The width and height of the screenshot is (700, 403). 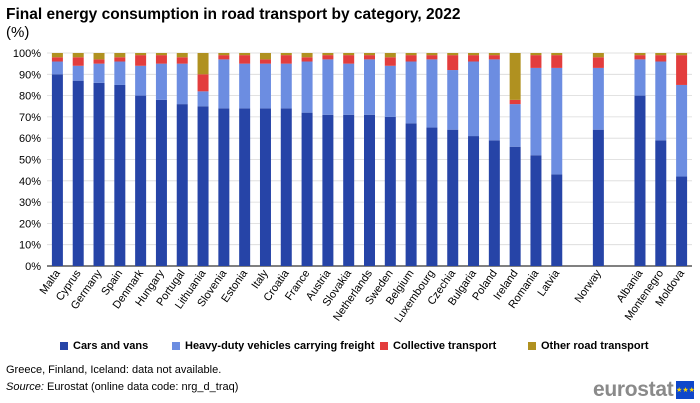 What do you see at coordinates (280, 346) in the screenshot?
I see `legend-label-freight: Heavy-duty vehicles carrying freight` at bounding box center [280, 346].